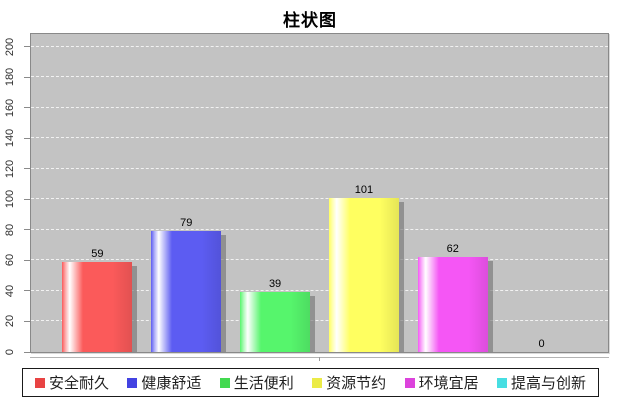 This screenshot has height=400, width=620. I want to click on y-tick-label: 200, so click(10, 46).